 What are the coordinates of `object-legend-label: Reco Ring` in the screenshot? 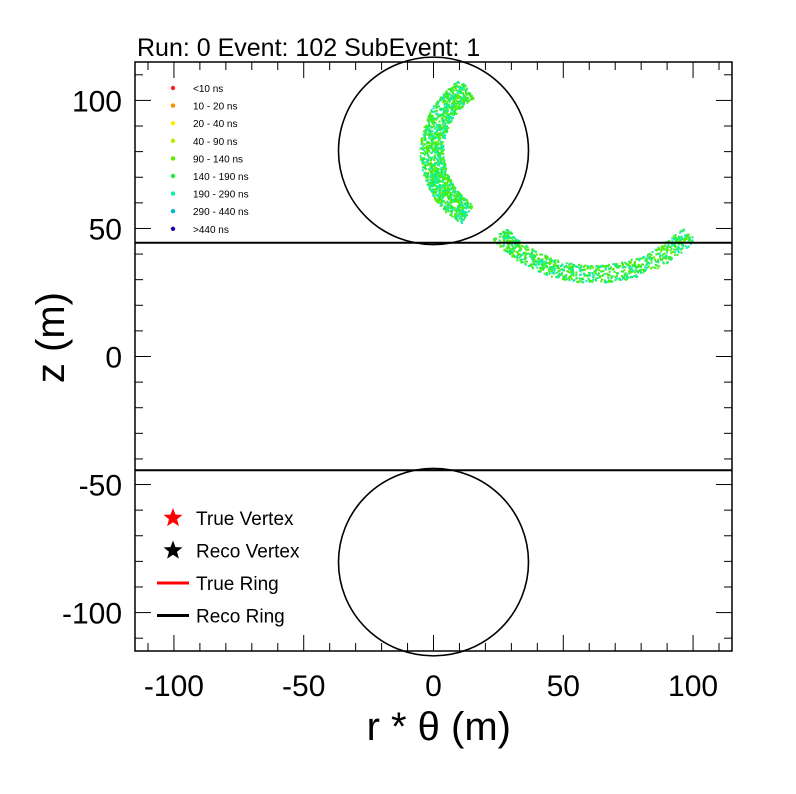 It's located at (240, 617).